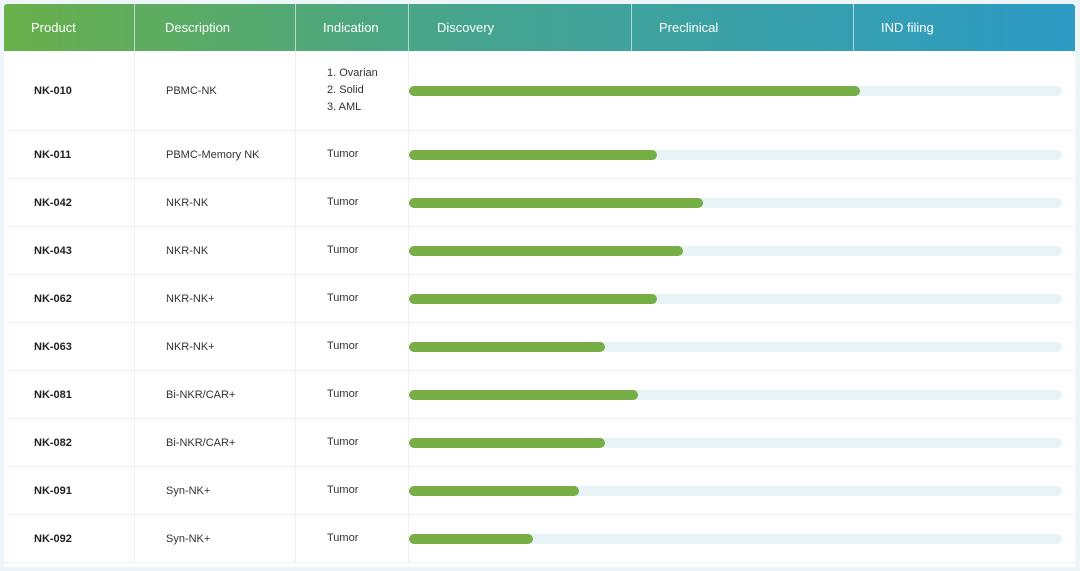 The height and width of the screenshot is (571, 1080). What do you see at coordinates (214, 27) in the screenshot?
I see `column-header: Description` at bounding box center [214, 27].